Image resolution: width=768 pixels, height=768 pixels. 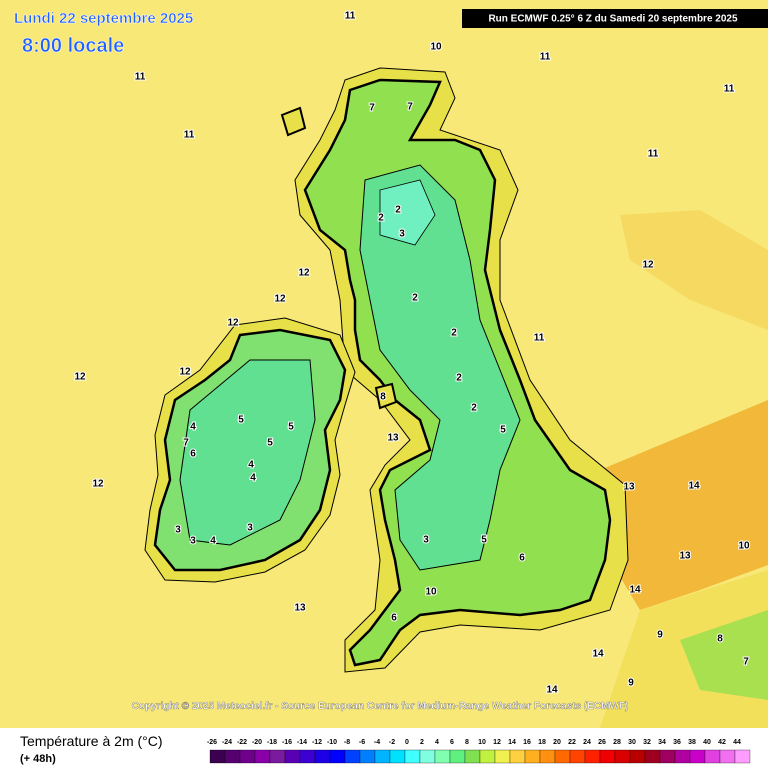 What do you see at coordinates (347, 742) in the screenshot?
I see `scale-tick-label: -8` at bounding box center [347, 742].